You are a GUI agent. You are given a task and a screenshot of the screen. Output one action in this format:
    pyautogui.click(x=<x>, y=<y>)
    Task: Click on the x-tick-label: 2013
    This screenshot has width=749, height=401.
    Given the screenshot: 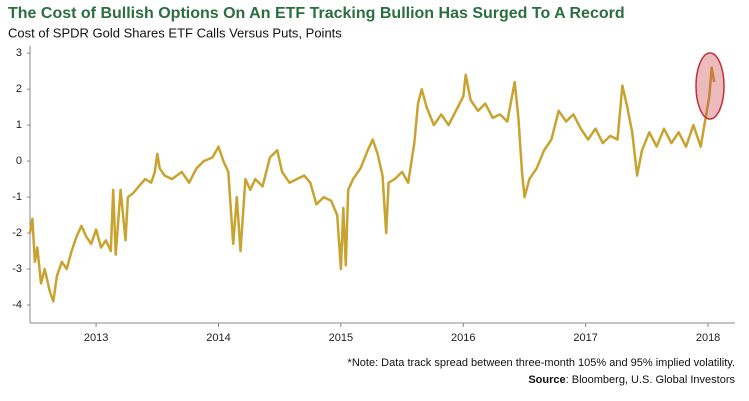 What is the action you would take?
    pyautogui.click(x=96, y=338)
    